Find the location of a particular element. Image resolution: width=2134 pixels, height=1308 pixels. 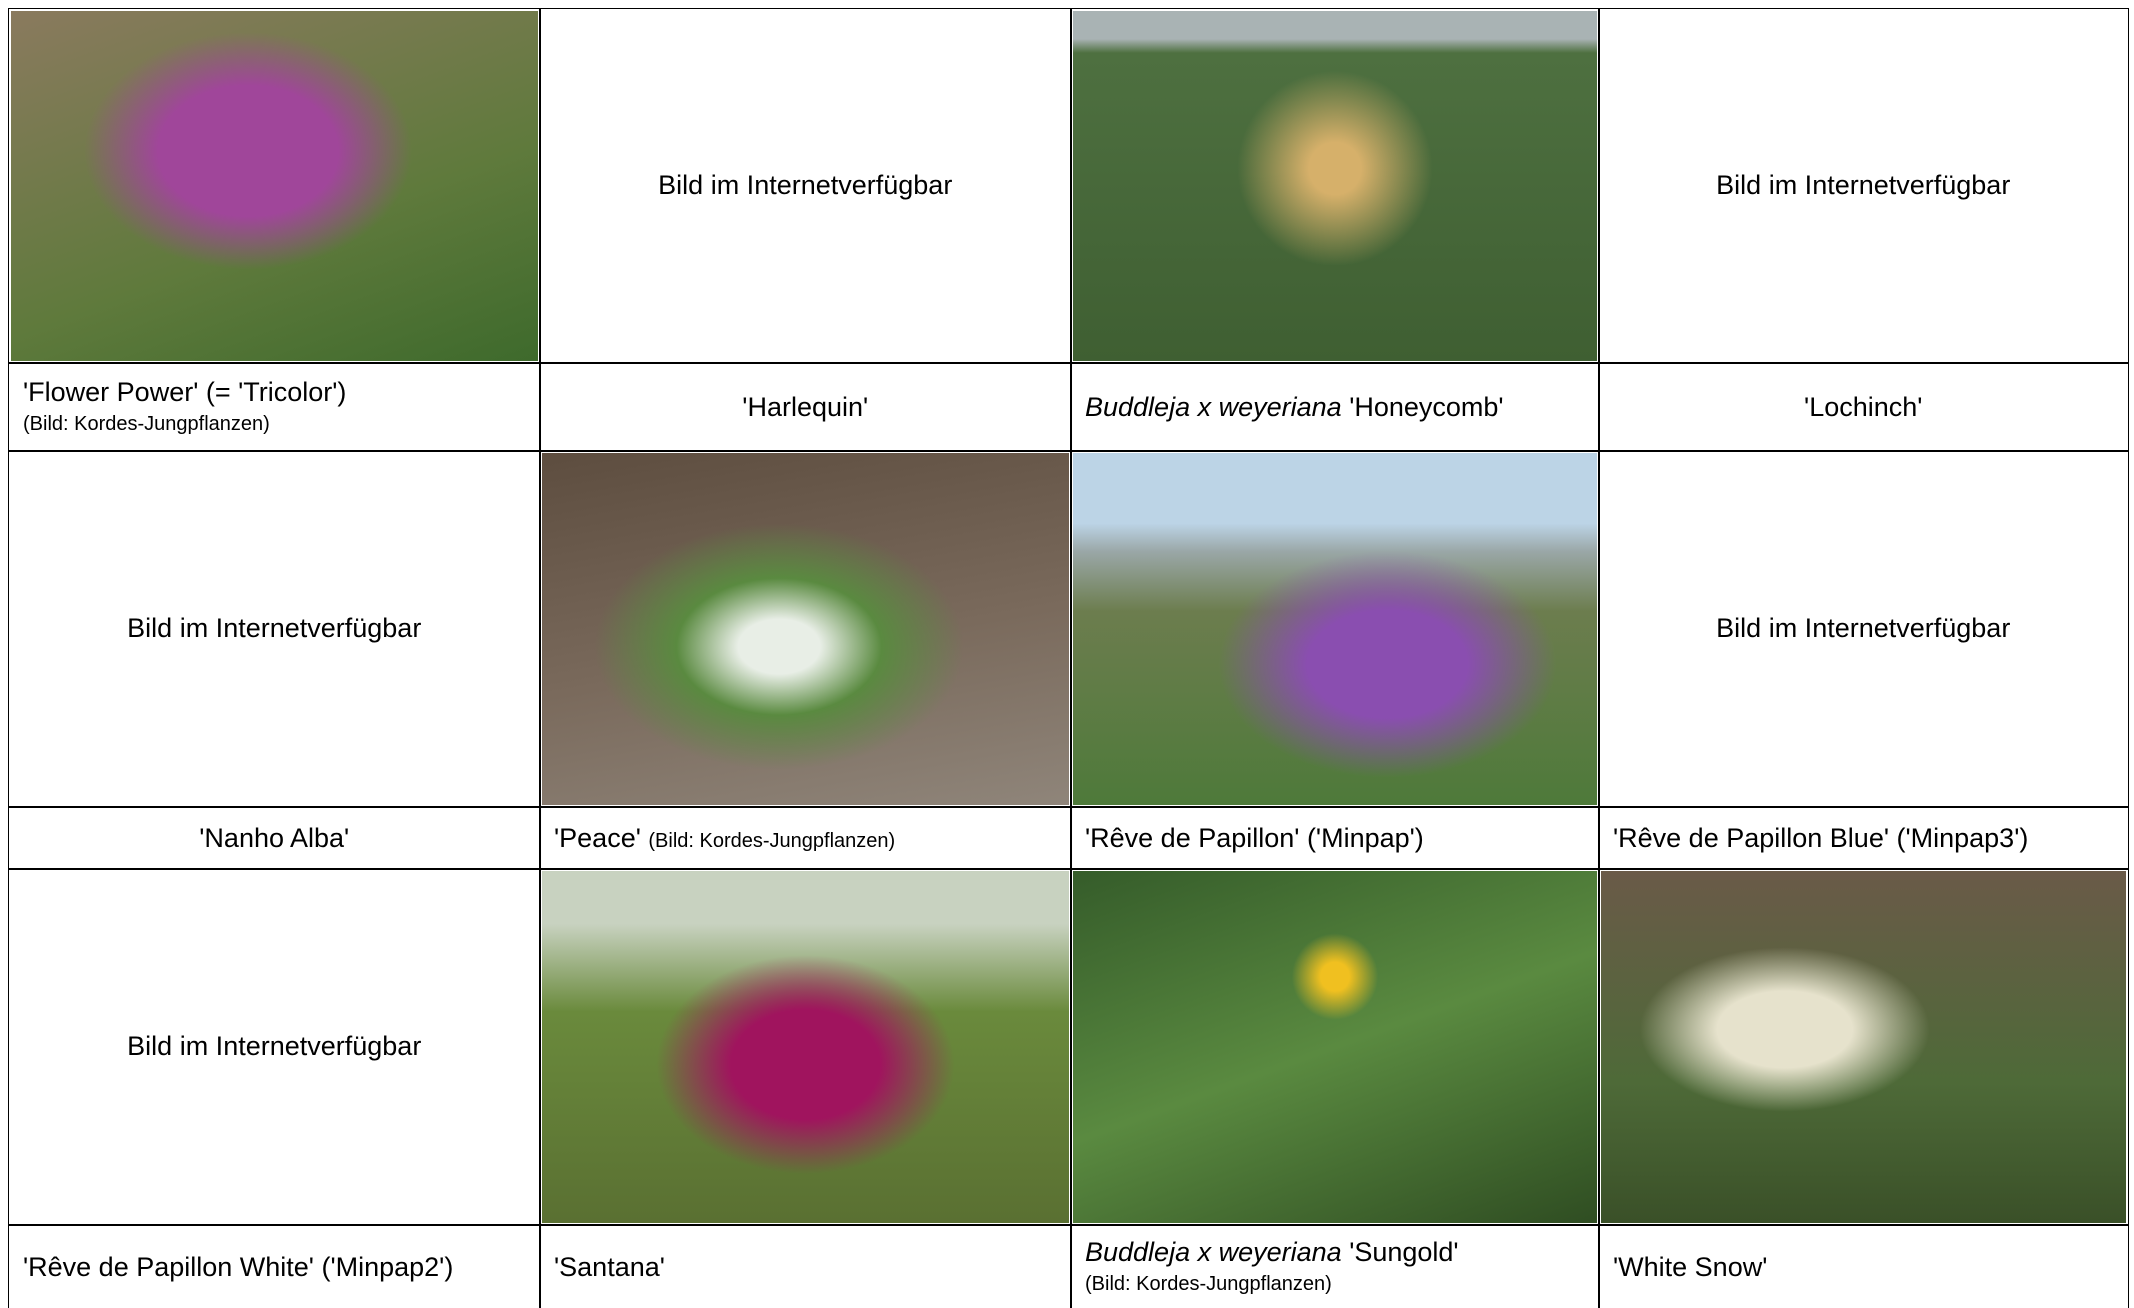

caption-cell: 'Nanho Alba' is located at coordinates (274, 838).